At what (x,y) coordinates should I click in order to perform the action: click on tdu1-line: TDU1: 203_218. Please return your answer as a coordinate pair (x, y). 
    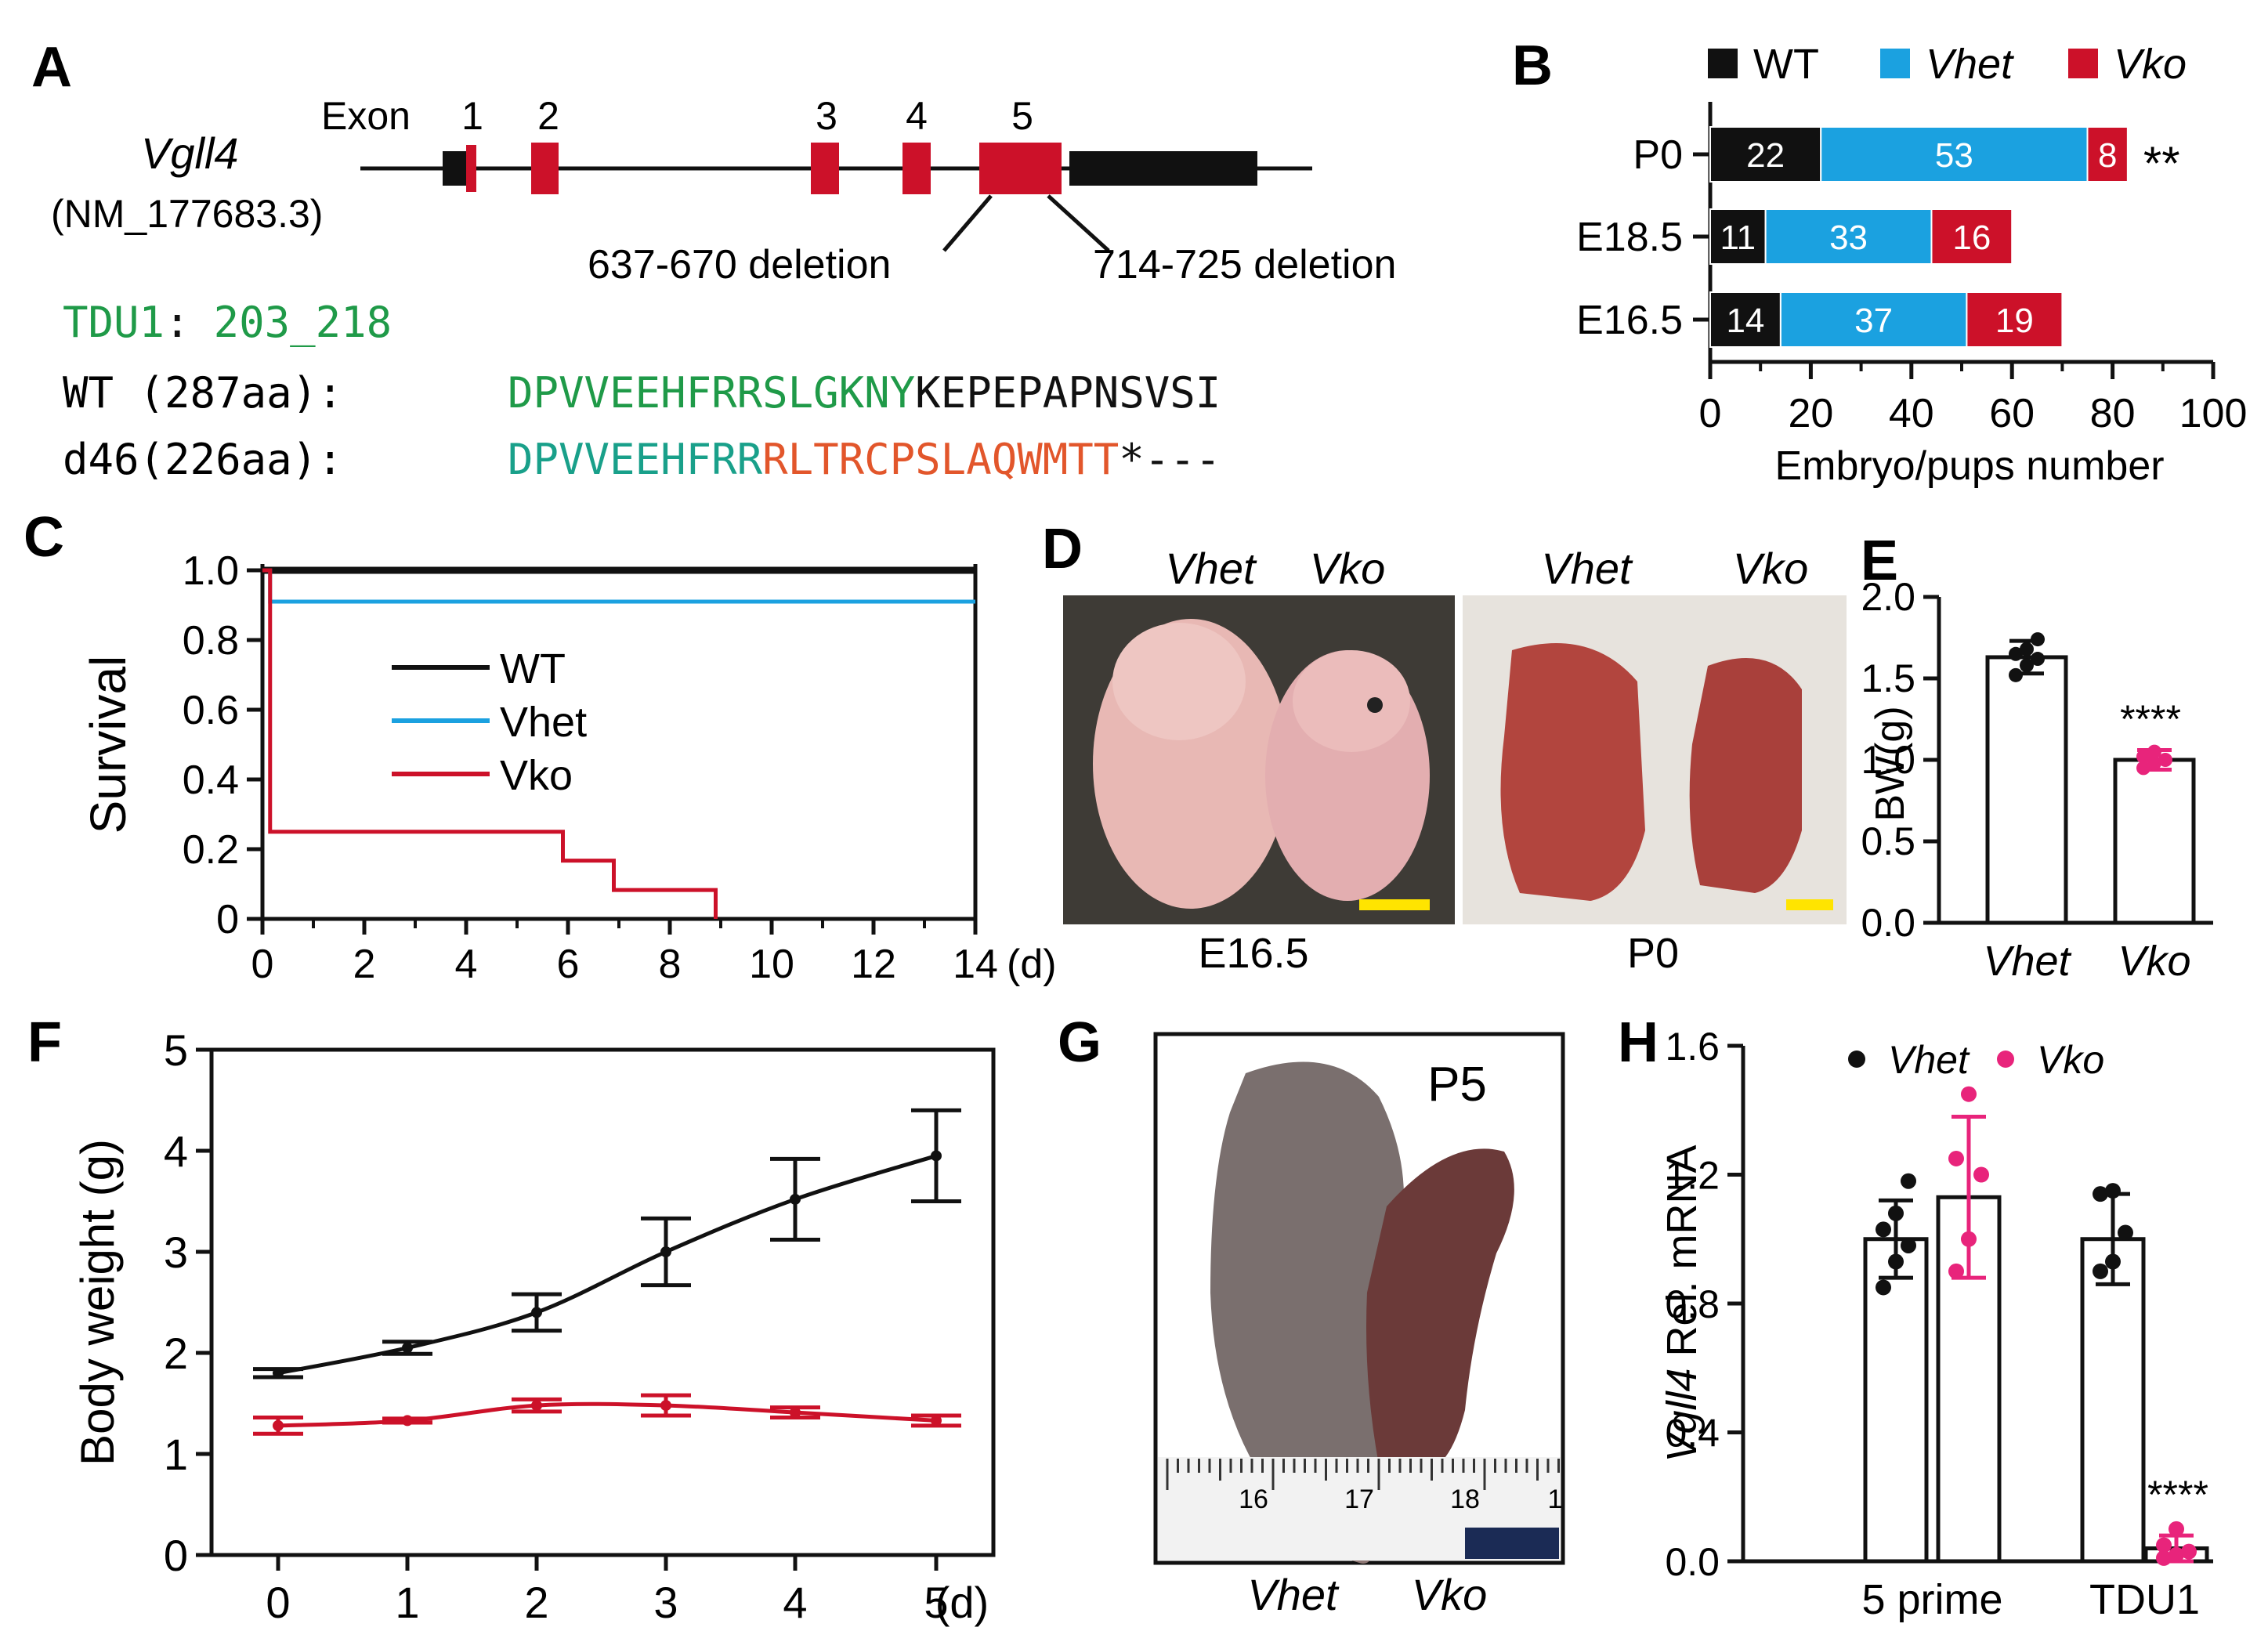
    Looking at the image, I should click on (228, 322).